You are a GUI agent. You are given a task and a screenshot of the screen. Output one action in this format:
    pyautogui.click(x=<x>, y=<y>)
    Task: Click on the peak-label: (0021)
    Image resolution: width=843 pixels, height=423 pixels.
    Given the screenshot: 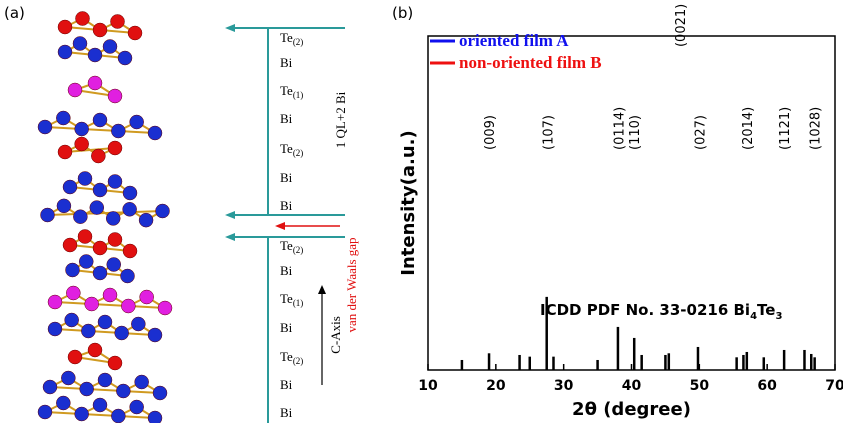 What is the action you would take?
    pyautogui.click(x=681, y=25)
    